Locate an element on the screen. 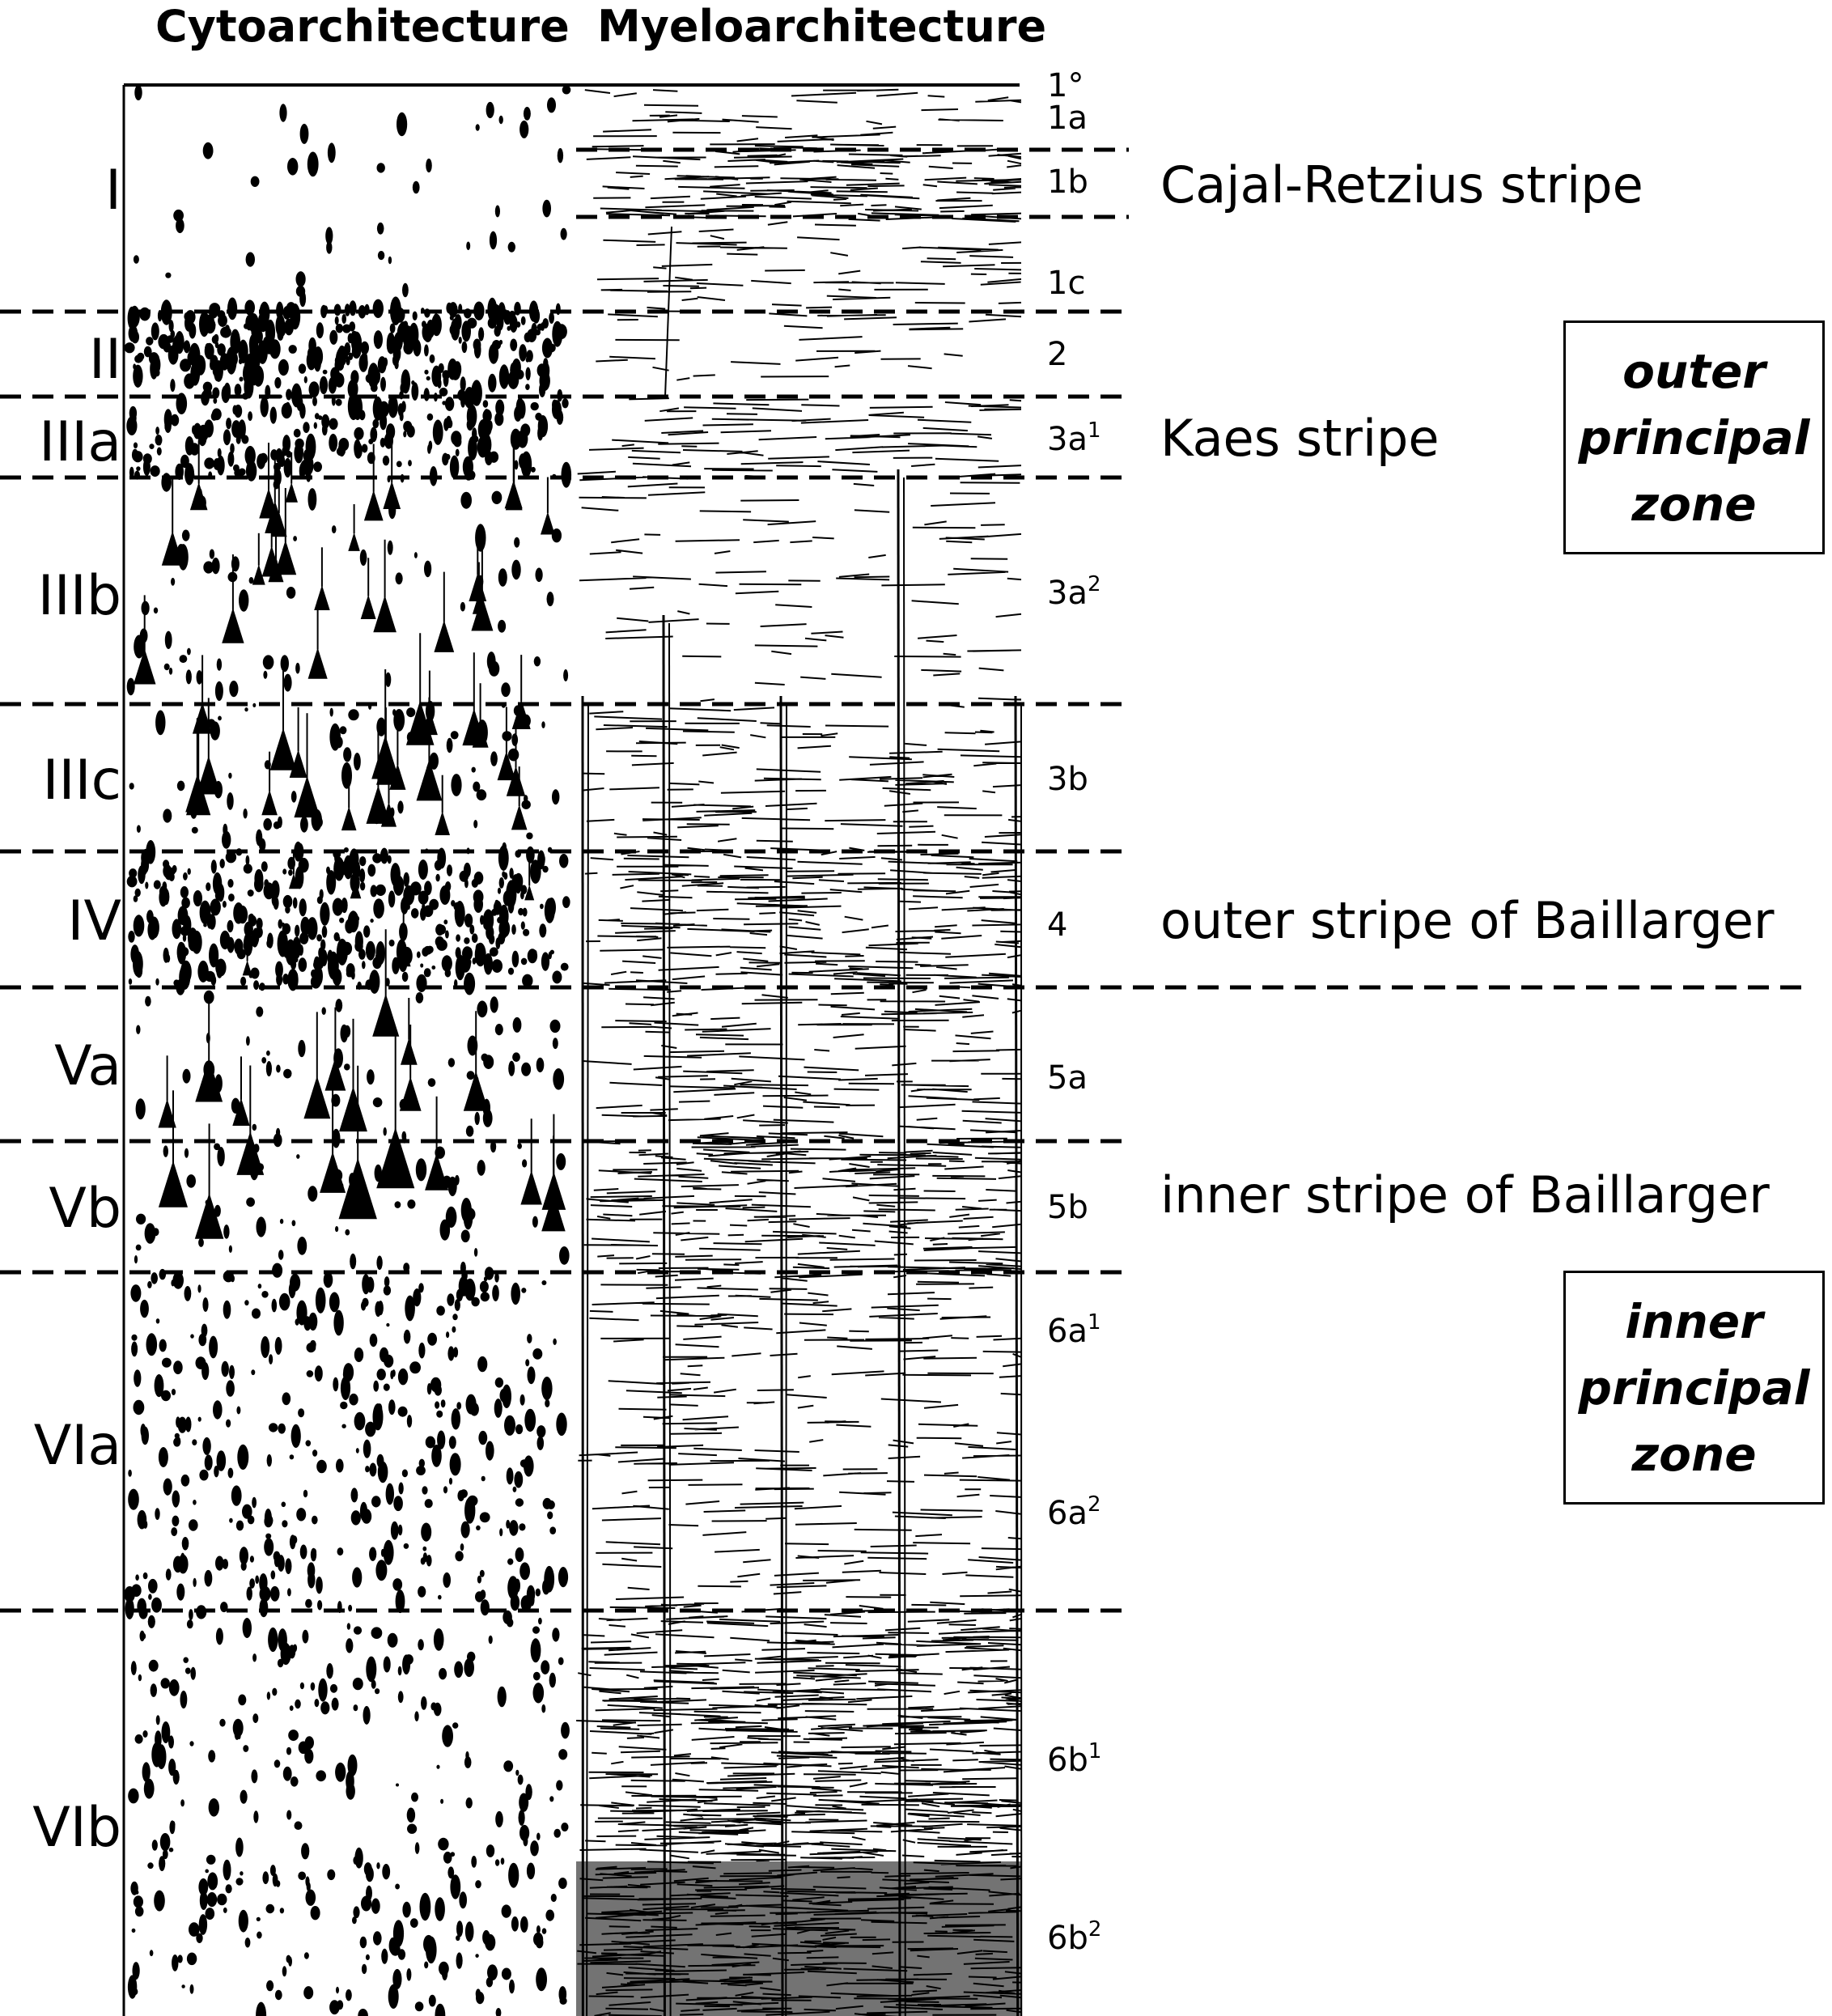 Image resolution: width=1832 pixels, height=2016 pixels. layer-label-IV: IV is located at coordinates (94, 921).